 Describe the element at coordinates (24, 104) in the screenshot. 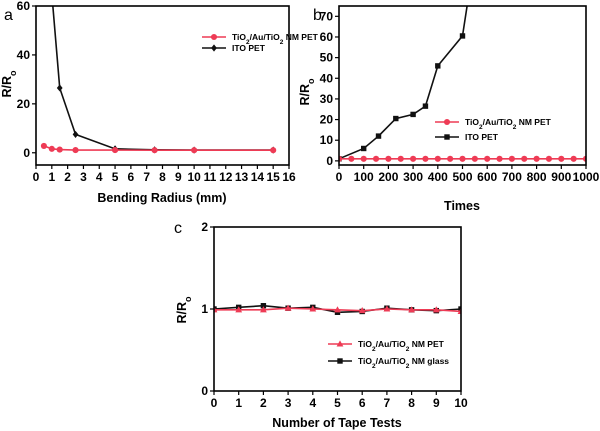

I see `panel-a-y-tick-label: 20` at that location.